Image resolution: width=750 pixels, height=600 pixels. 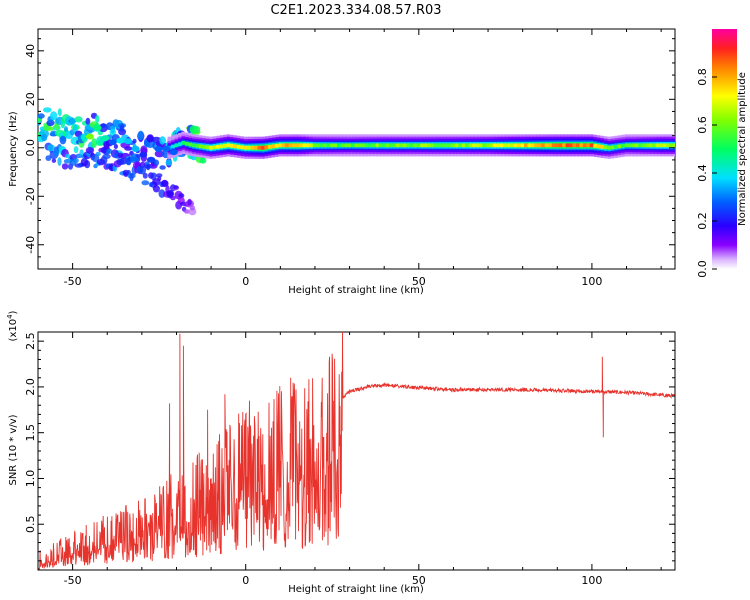 What do you see at coordinates (73, 580) in the screenshot?
I see `x-tick-label: -50` at bounding box center [73, 580].